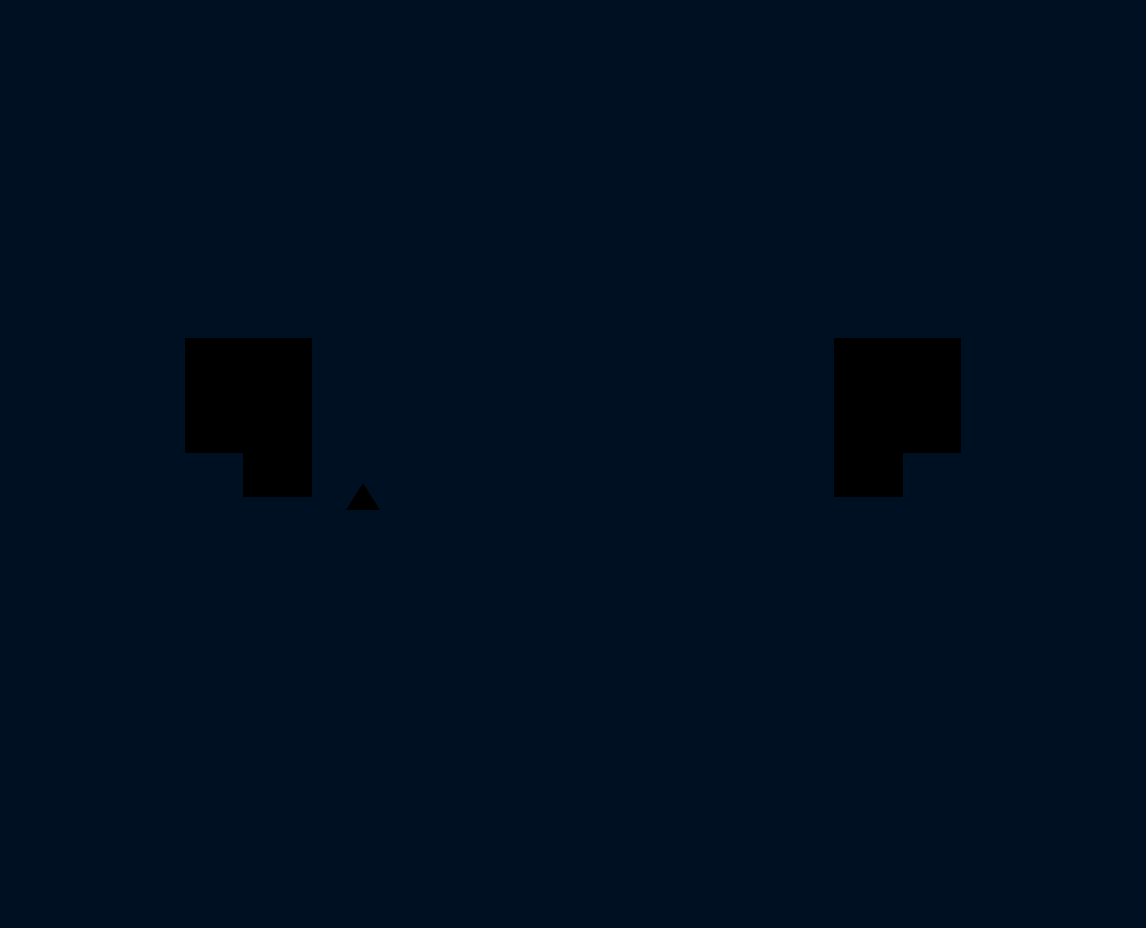 This screenshot has height=928, width=1146. I want to click on silk-latch-right-hook, so click(779, 613).